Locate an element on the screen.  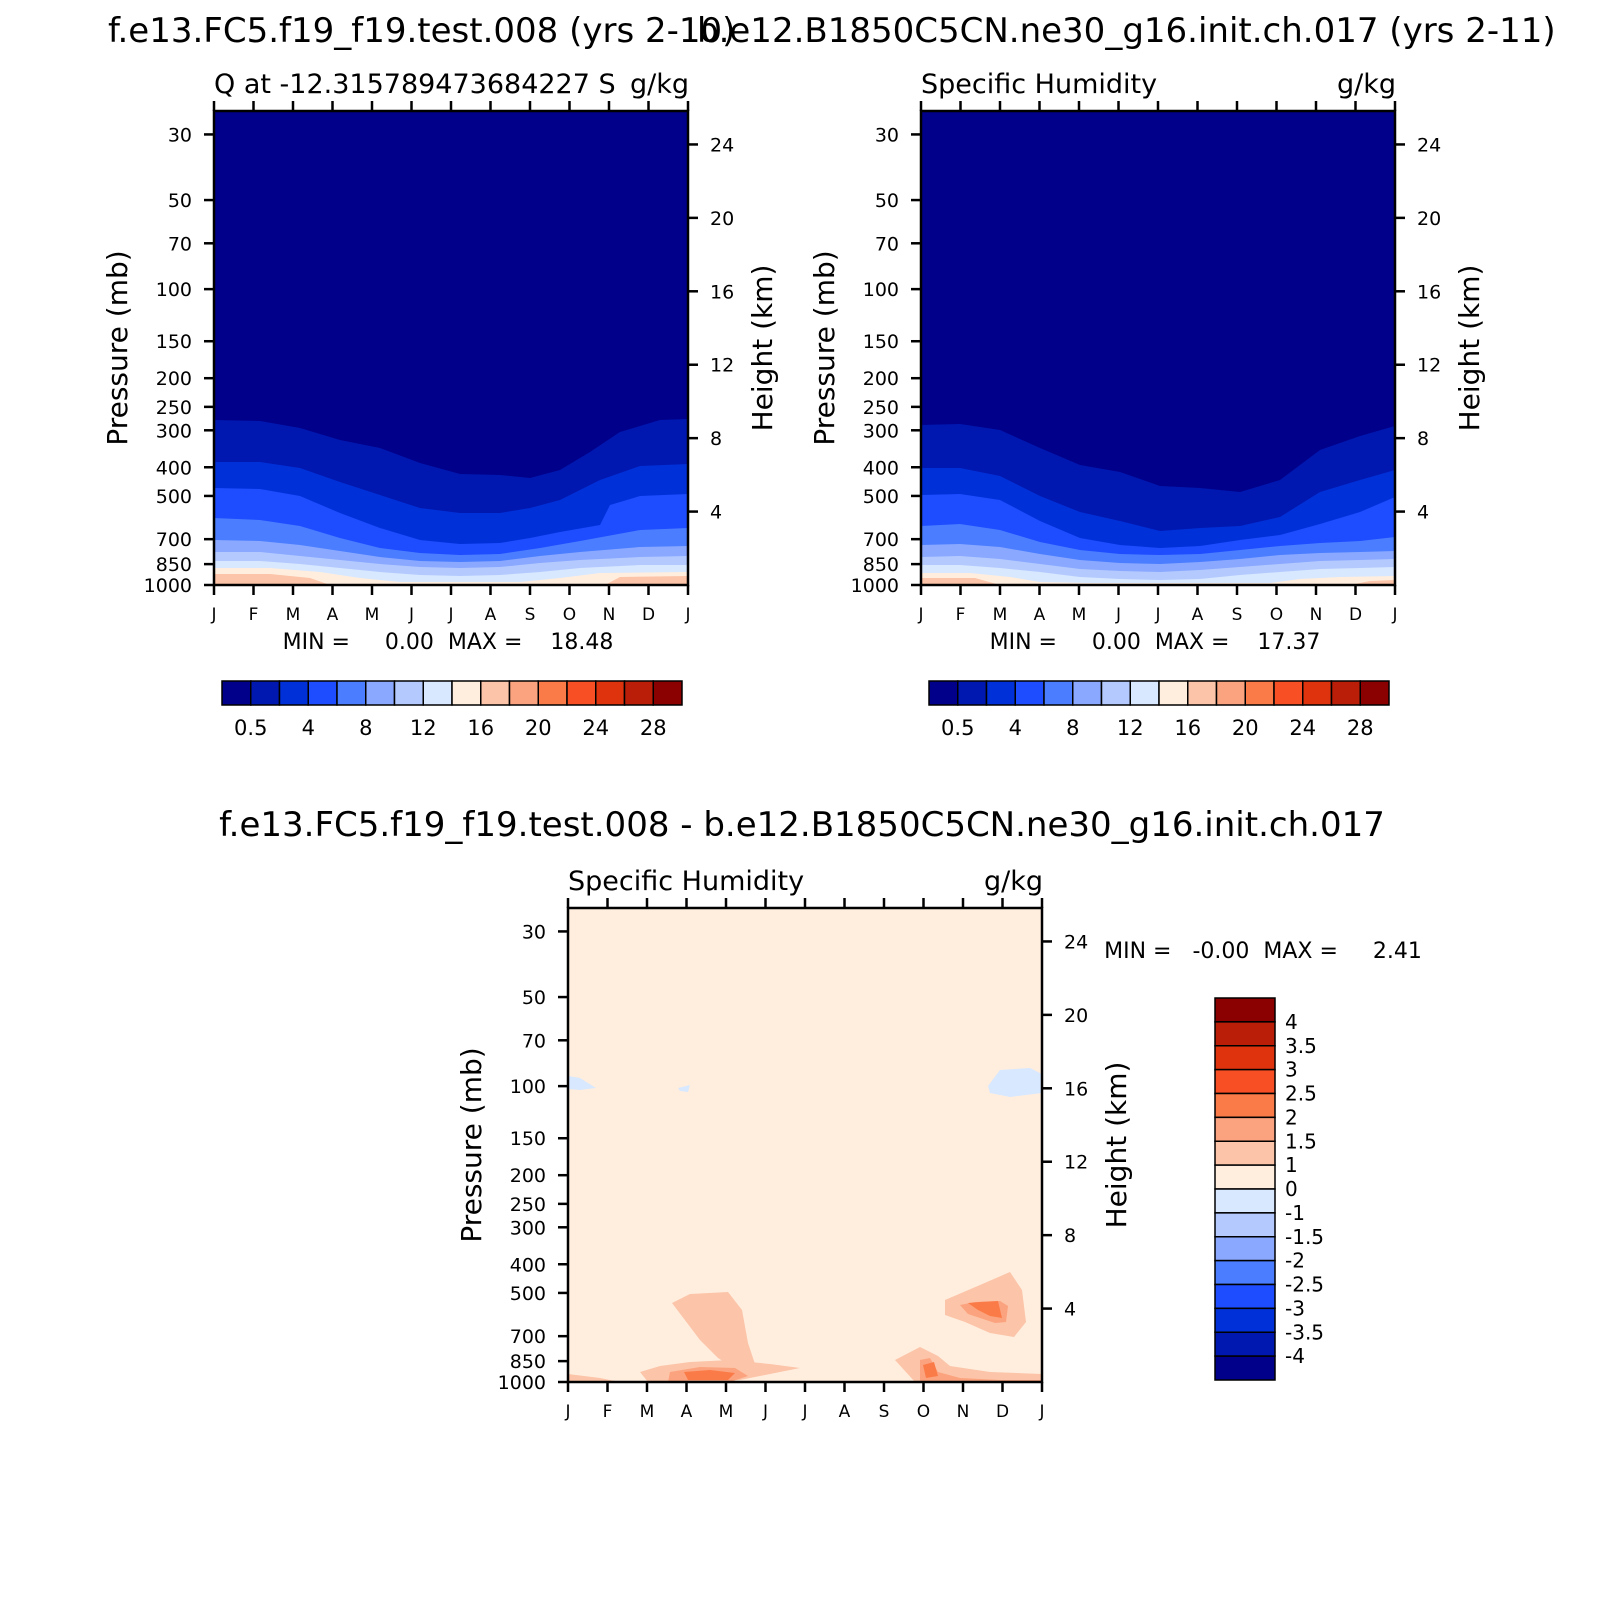
panel-diff-left-title: Specific Humidity is located at coordinates (686, 881).